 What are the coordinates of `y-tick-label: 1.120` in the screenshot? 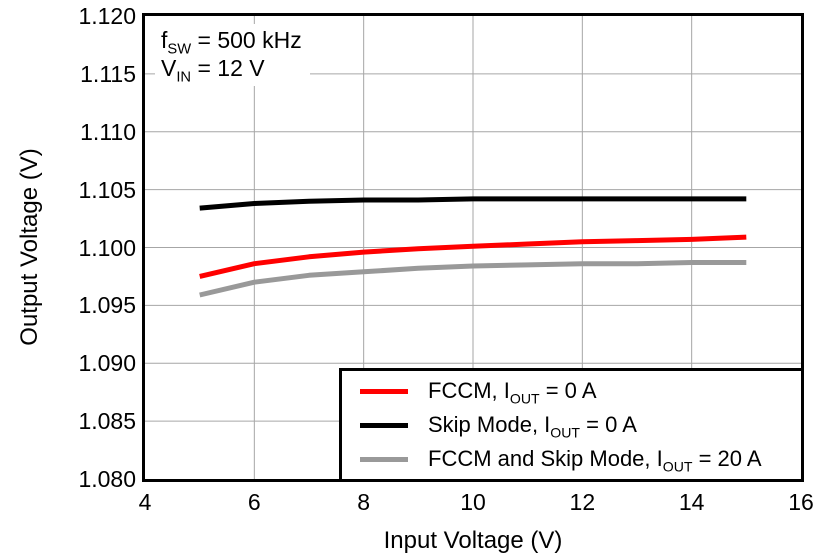 It's located at (107, 16).